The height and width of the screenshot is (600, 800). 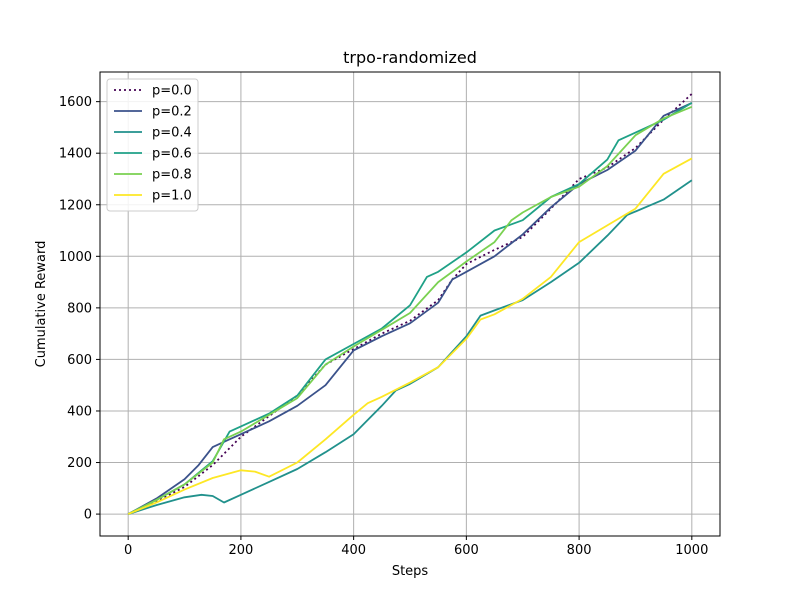 What do you see at coordinates (75, 154) in the screenshot?
I see `y-tick-label: 1400` at bounding box center [75, 154].